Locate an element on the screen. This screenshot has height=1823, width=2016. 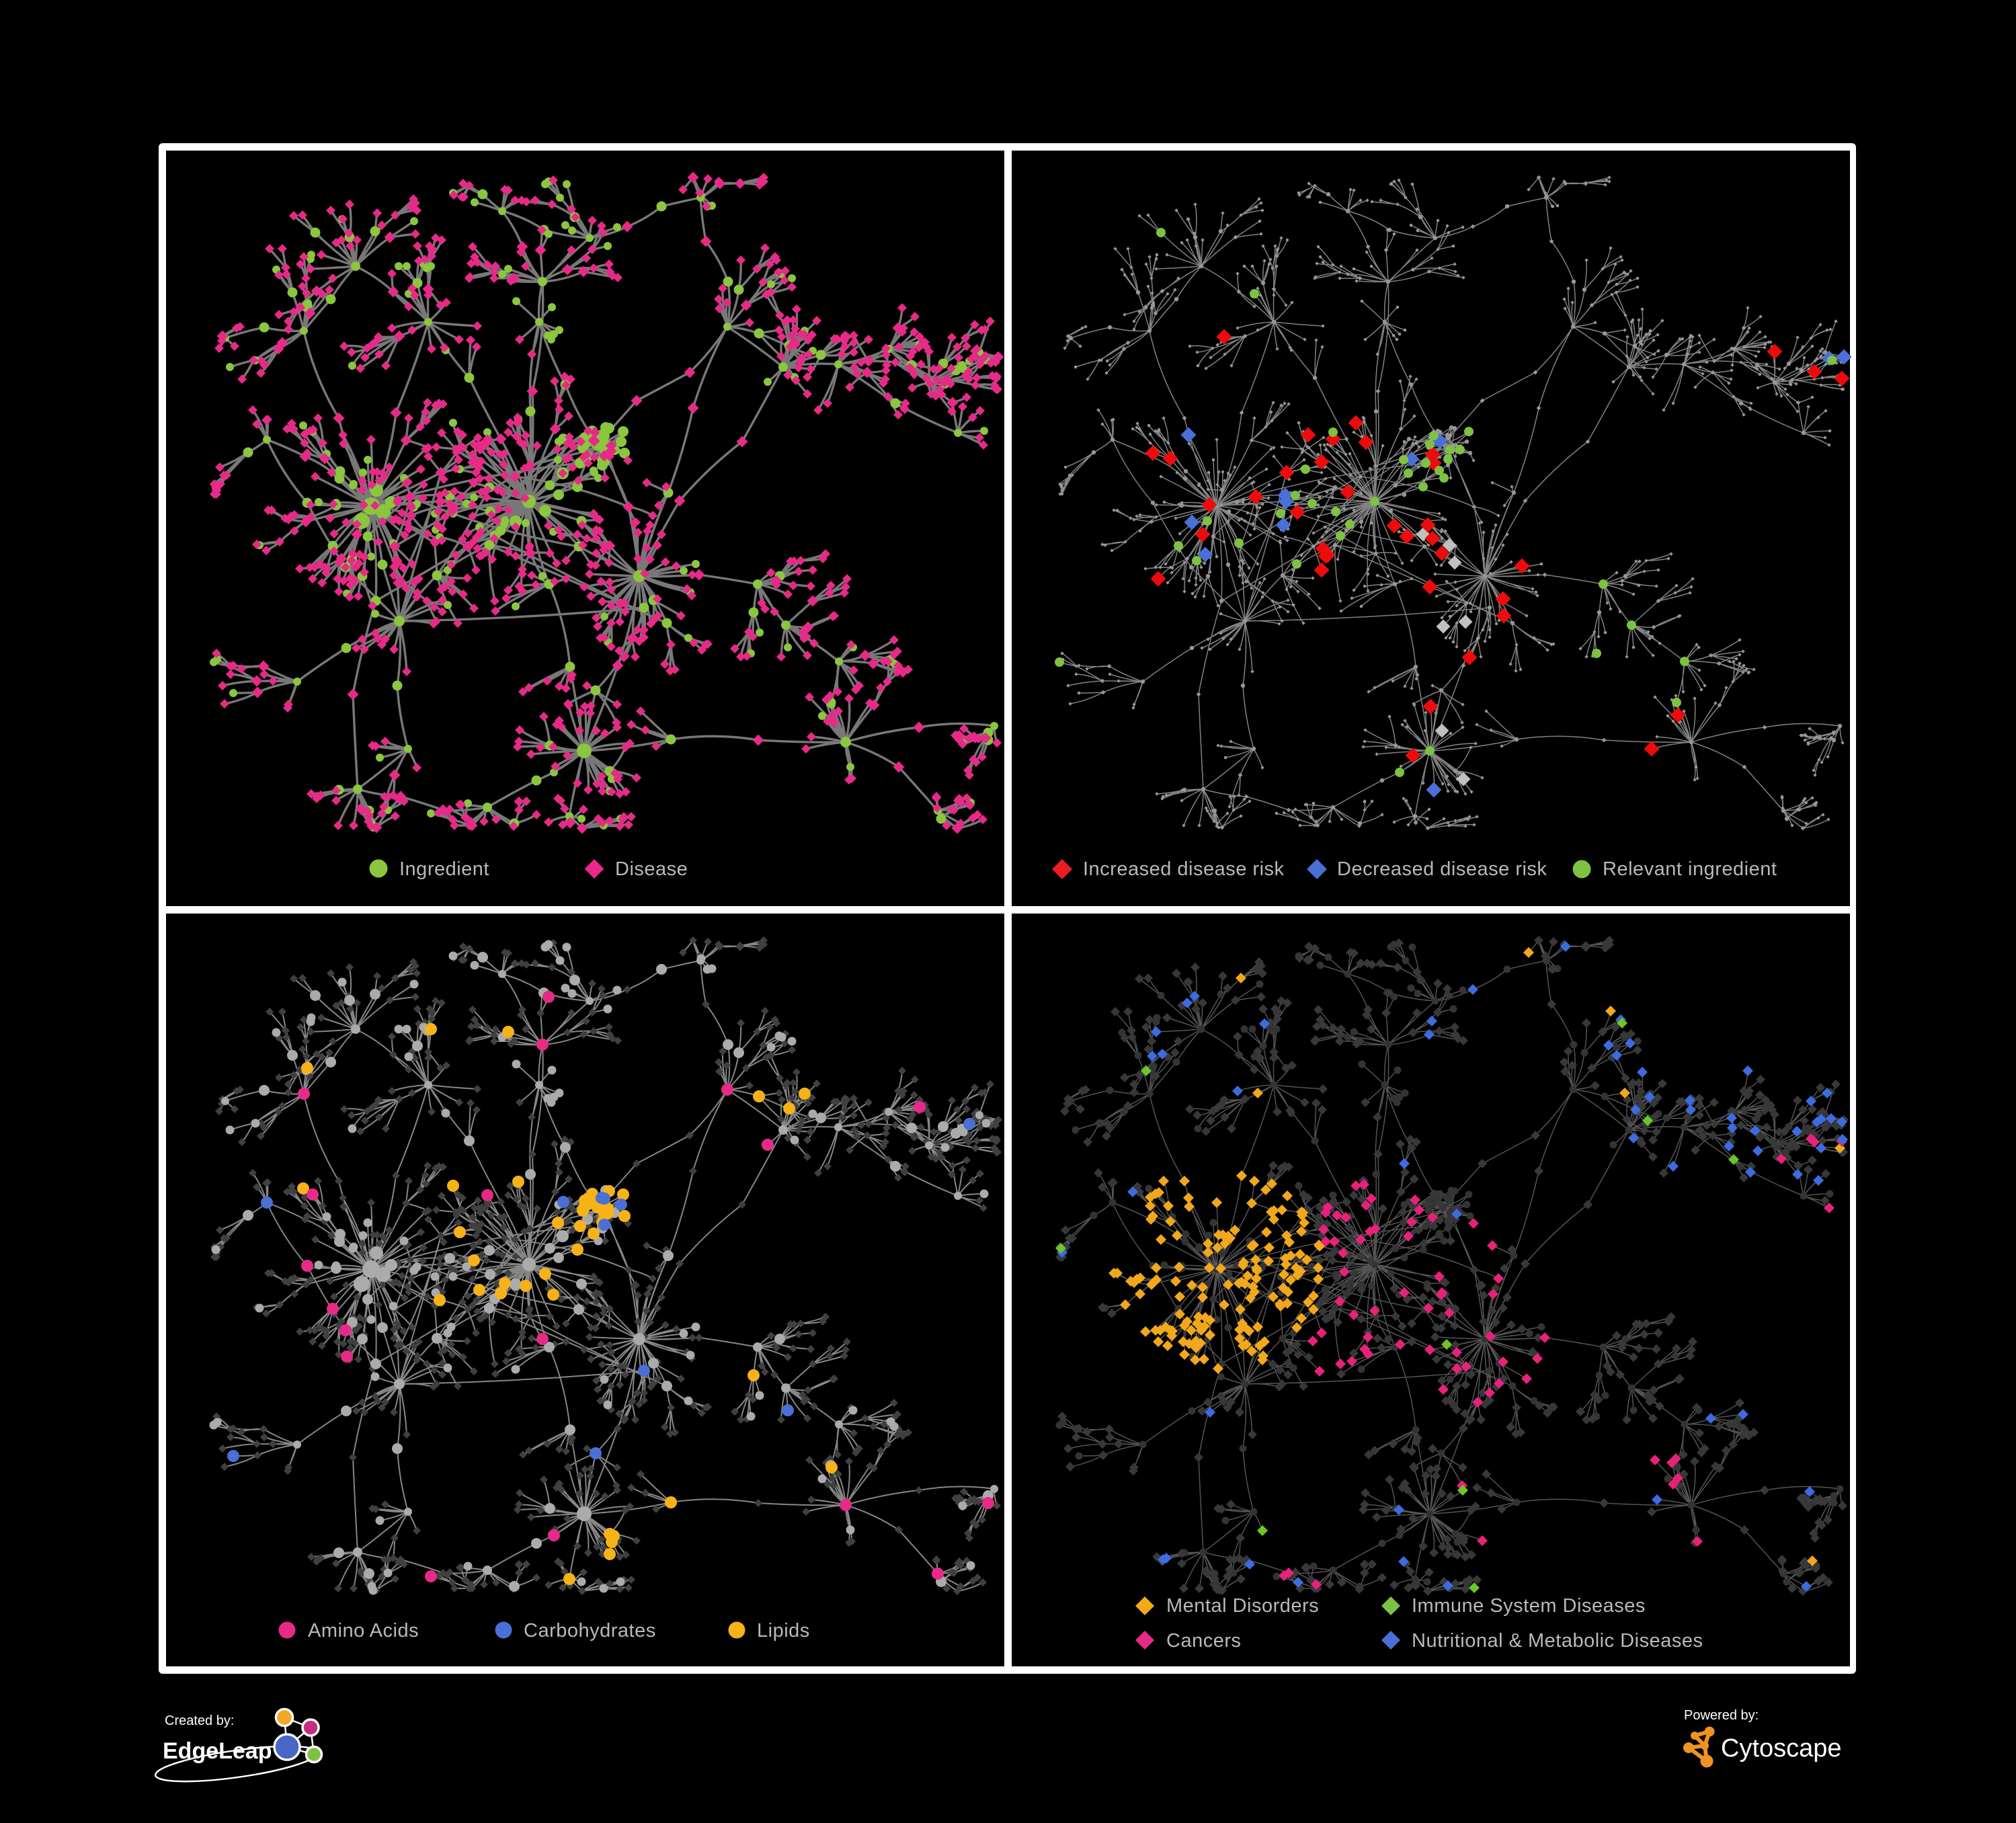
svg-text: Carbohydrates is located at coordinates (590, 1631).